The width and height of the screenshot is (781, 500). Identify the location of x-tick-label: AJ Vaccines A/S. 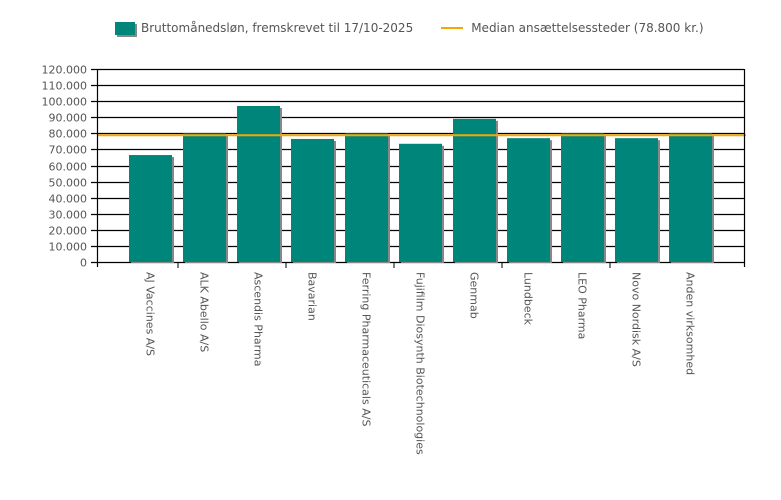
(150, 314).